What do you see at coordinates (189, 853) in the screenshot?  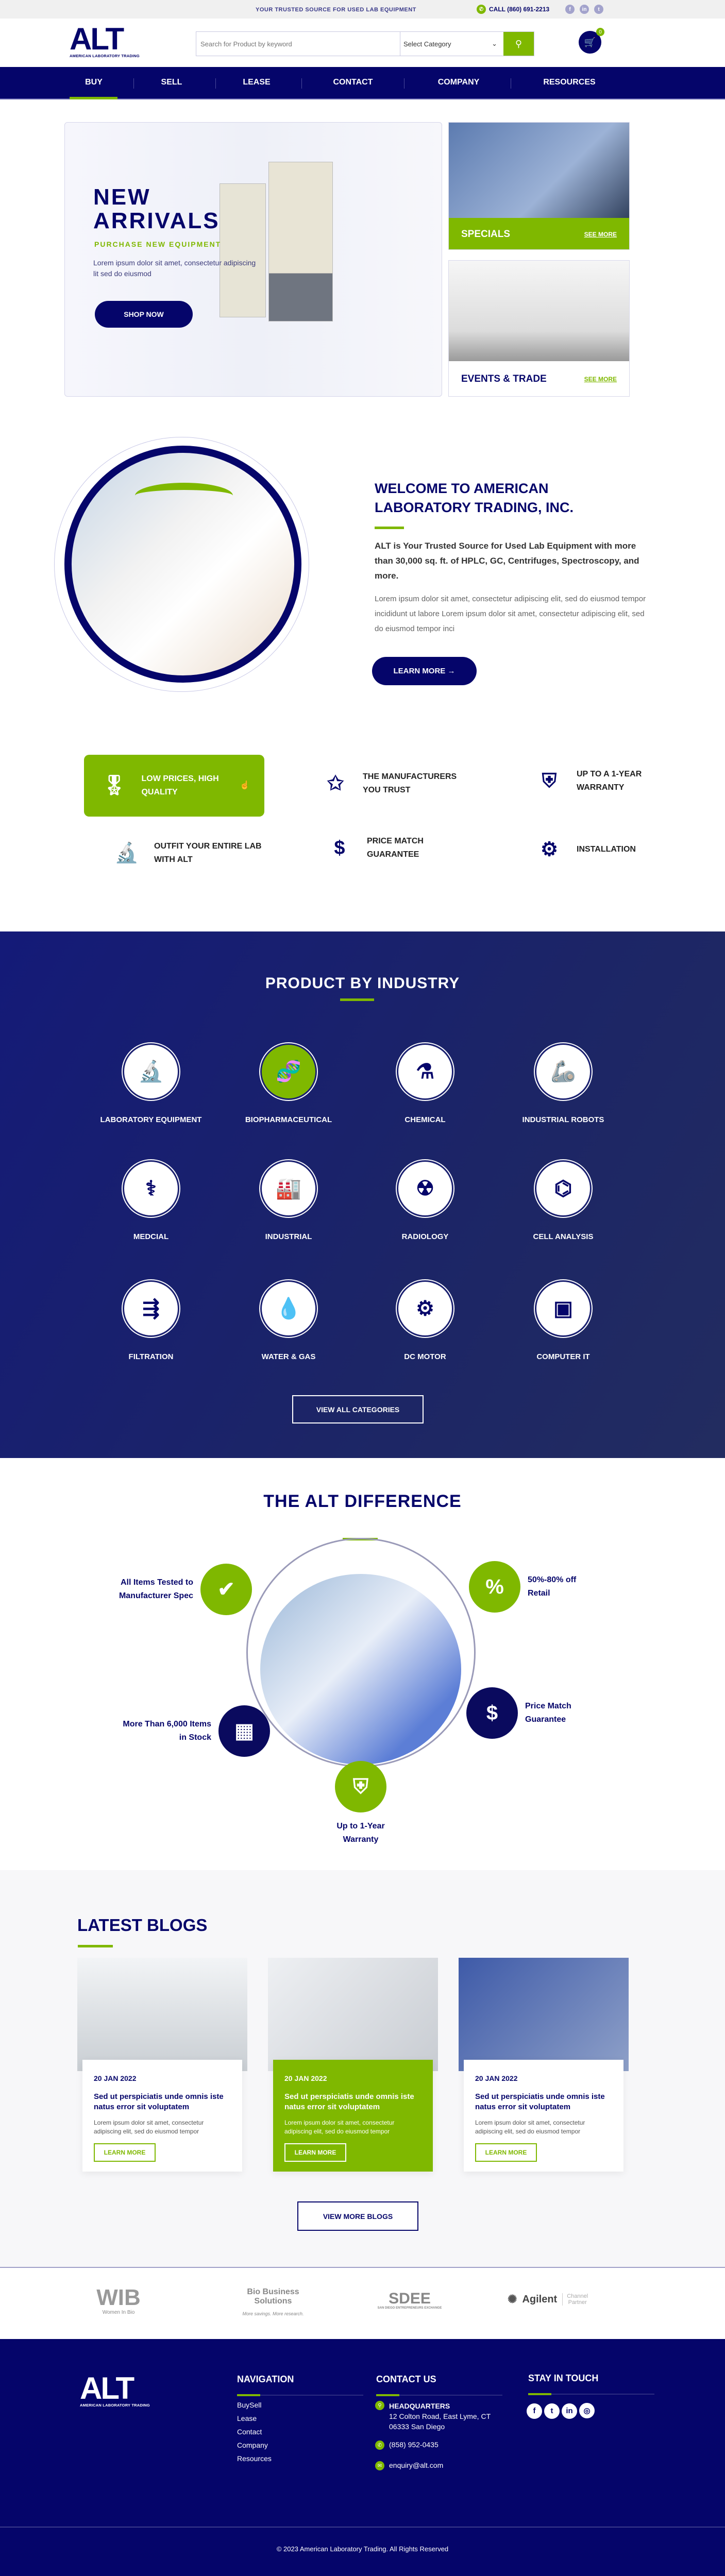 I see `feature-outfit: 🔬 OUTFIT YOUR ENTIRE LAB WITH ALT` at bounding box center [189, 853].